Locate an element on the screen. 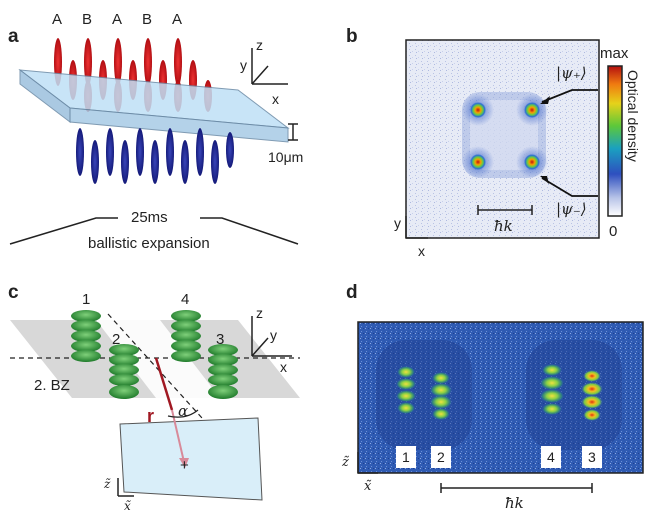  orbital-label-1: 1 is located at coordinates (86, 299).